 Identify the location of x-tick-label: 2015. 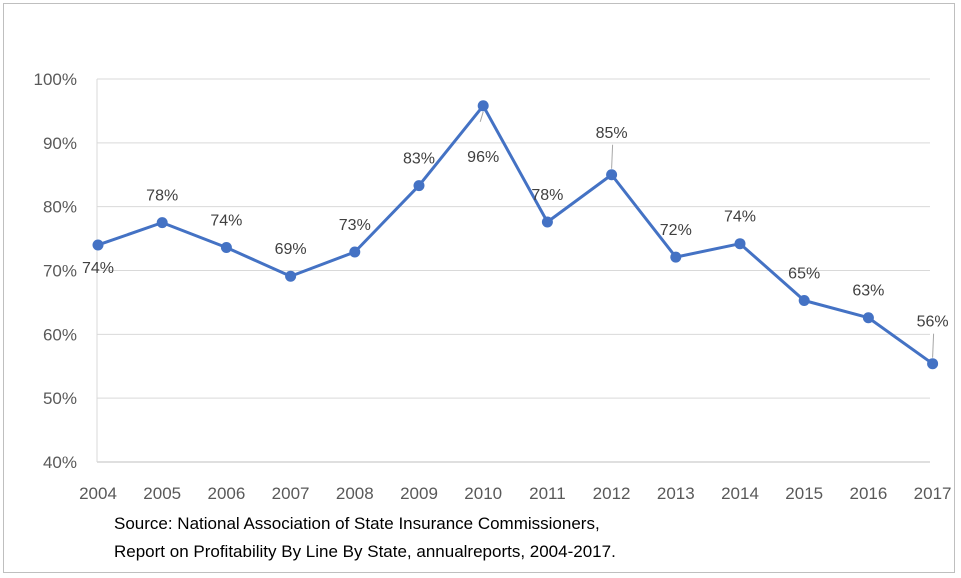
(804, 493).